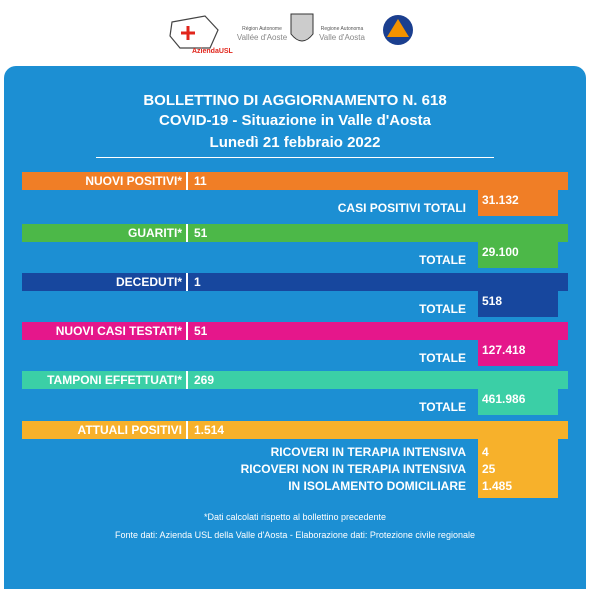  I want to click on row-label: NUOVI POSITIVI*, so click(133, 181).